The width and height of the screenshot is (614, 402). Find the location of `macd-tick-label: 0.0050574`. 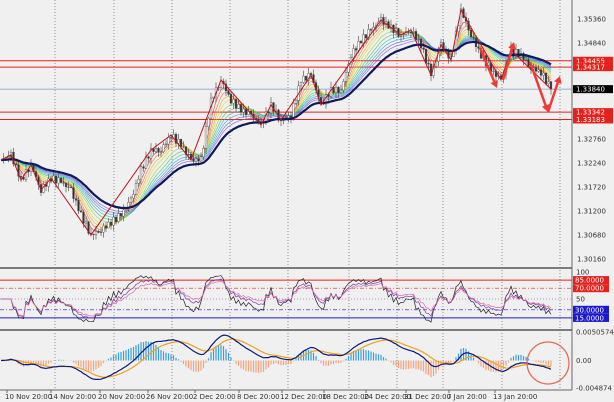

macd-tick-label: 0.0050574 is located at coordinates (595, 333).